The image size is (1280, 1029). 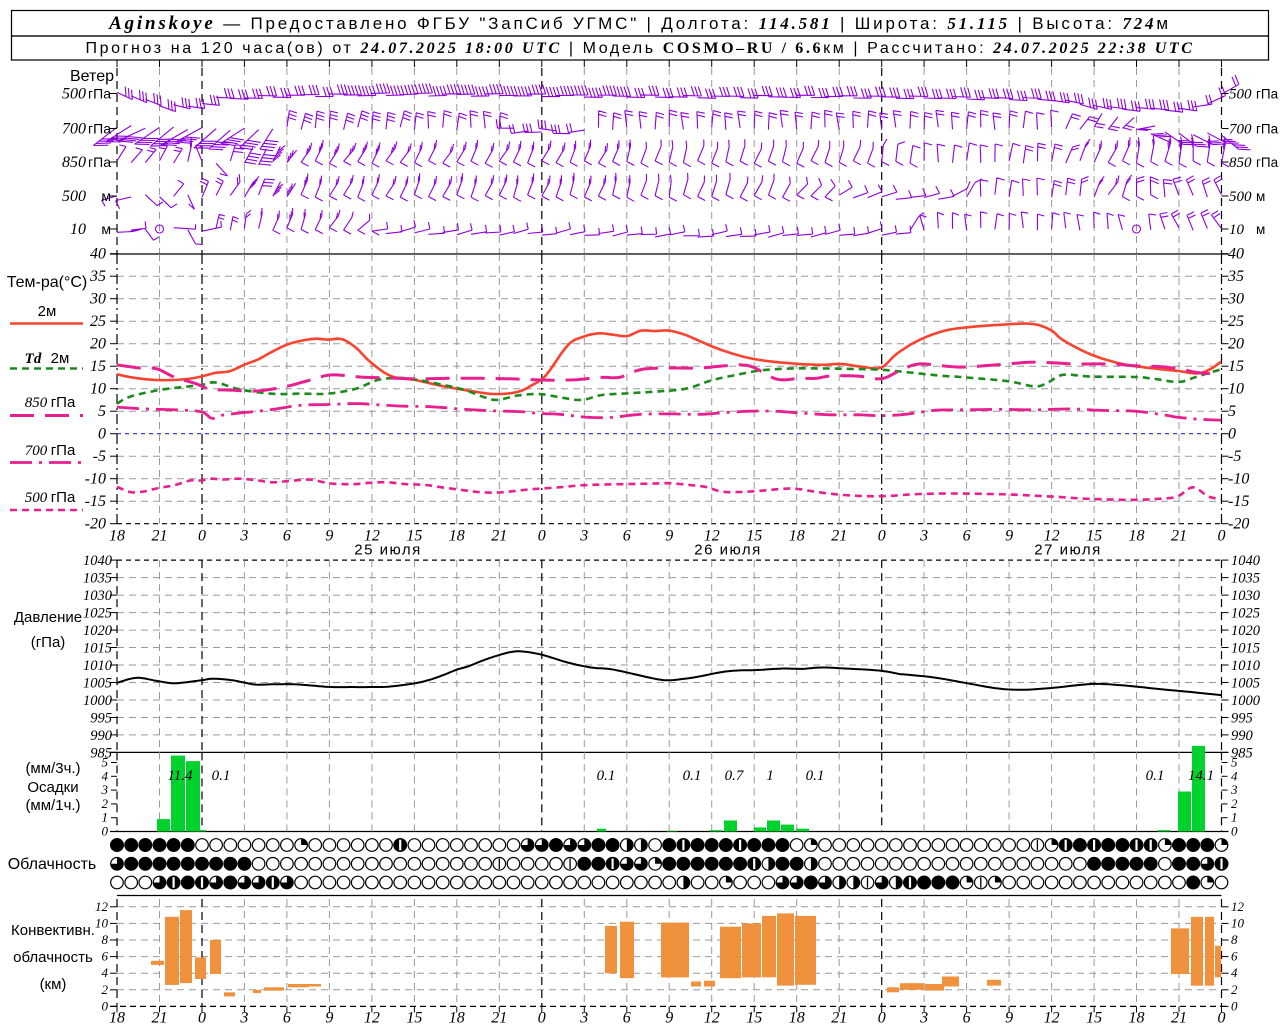 What do you see at coordinates (52, 768) in the screenshot?
I see `svg-text: (мм/3ч.)` at bounding box center [52, 768].